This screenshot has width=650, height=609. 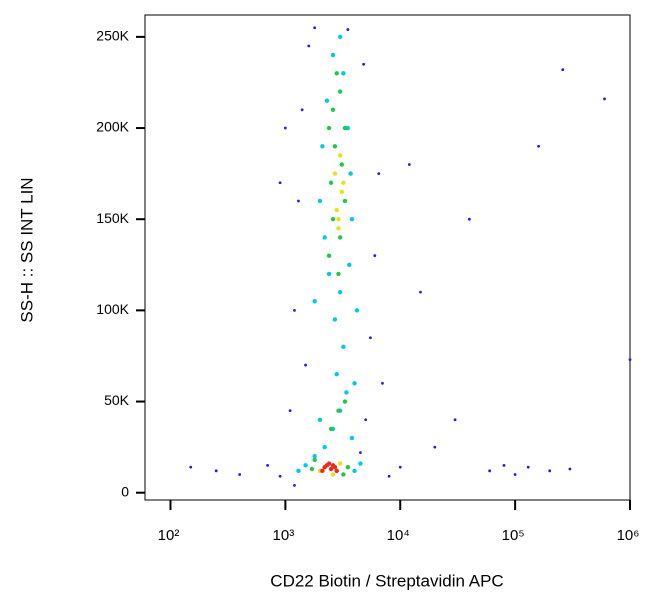 What do you see at coordinates (112, 218) in the screenshot?
I see `y-tick-label: 150K` at bounding box center [112, 218].